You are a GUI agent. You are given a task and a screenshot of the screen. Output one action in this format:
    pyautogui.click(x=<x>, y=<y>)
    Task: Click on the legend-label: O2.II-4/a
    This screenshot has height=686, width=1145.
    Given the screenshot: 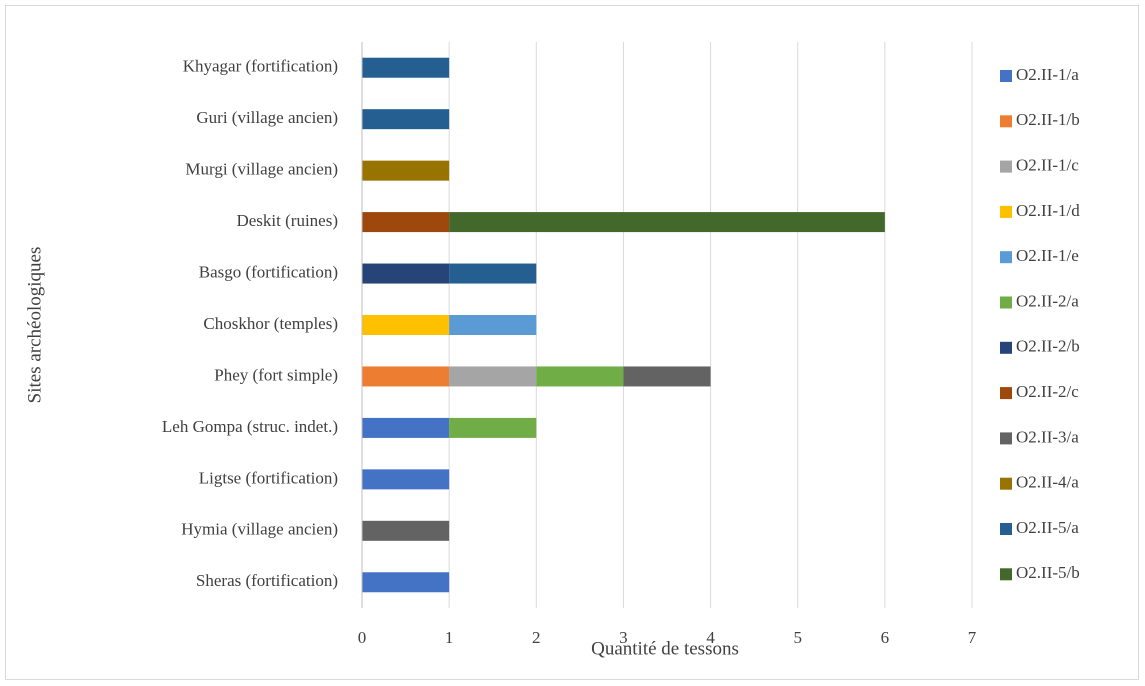 What is the action you would take?
    pyautogui.click(x=1047, y=482)
    